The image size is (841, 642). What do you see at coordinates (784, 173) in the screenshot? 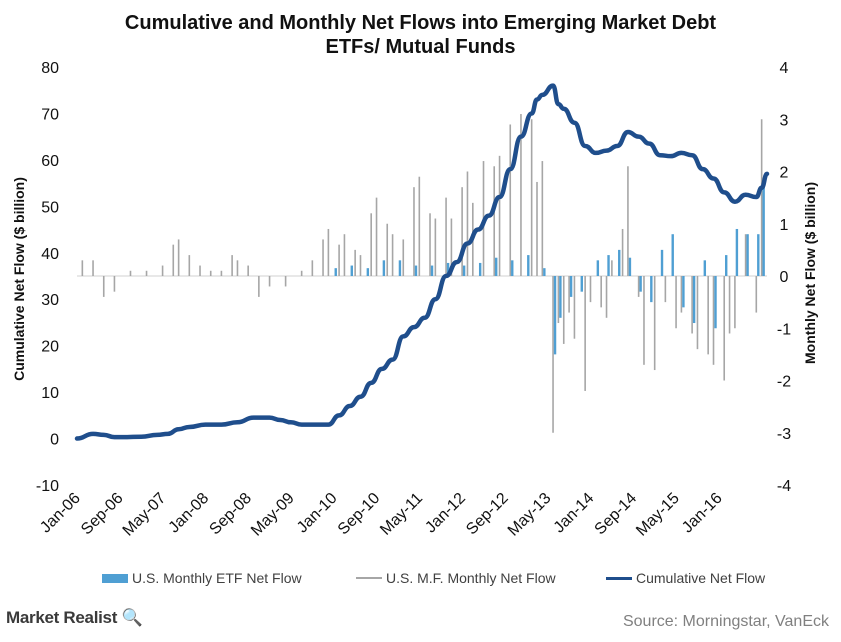
I see `y-right-tick-label: 2` at bounding box center [784, 173].